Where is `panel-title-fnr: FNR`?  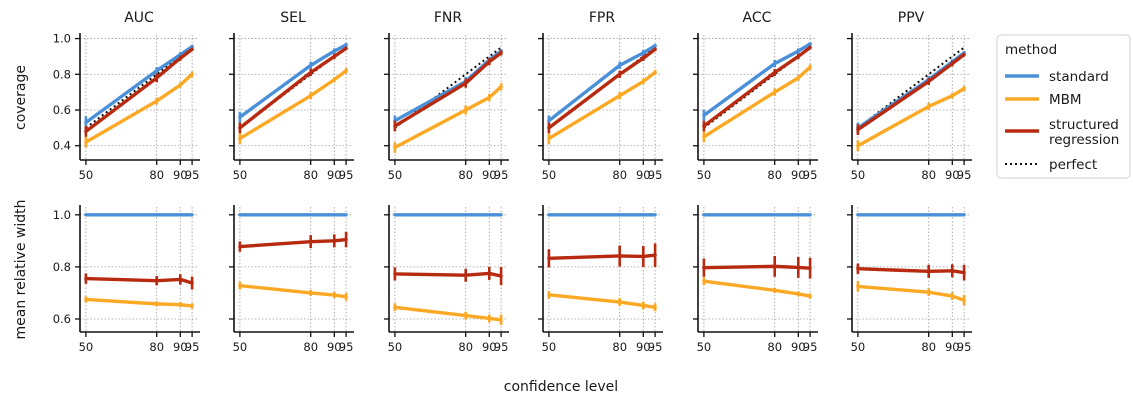
panel-title-fnr: FNR is located at coordinates (448, 18).